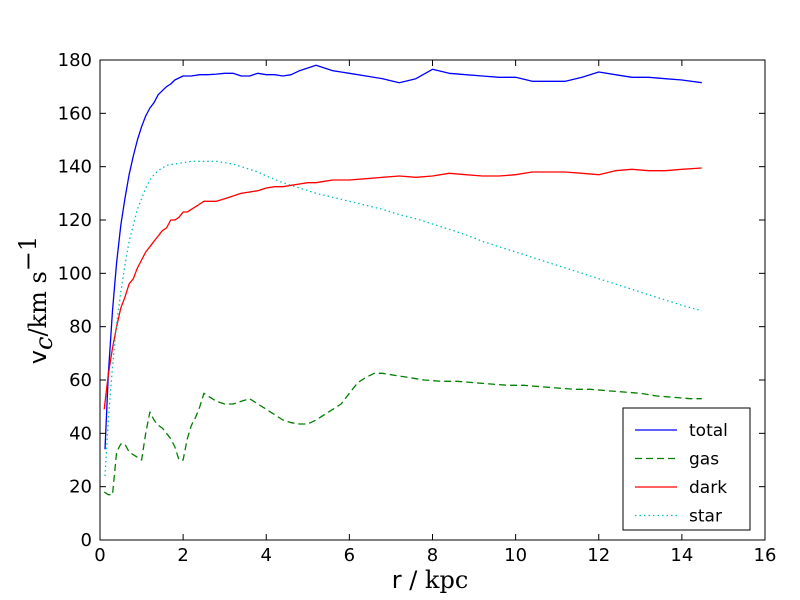 The image size is (800, 600). I want to click on legend-label-dark: dark, so click(708, 488).